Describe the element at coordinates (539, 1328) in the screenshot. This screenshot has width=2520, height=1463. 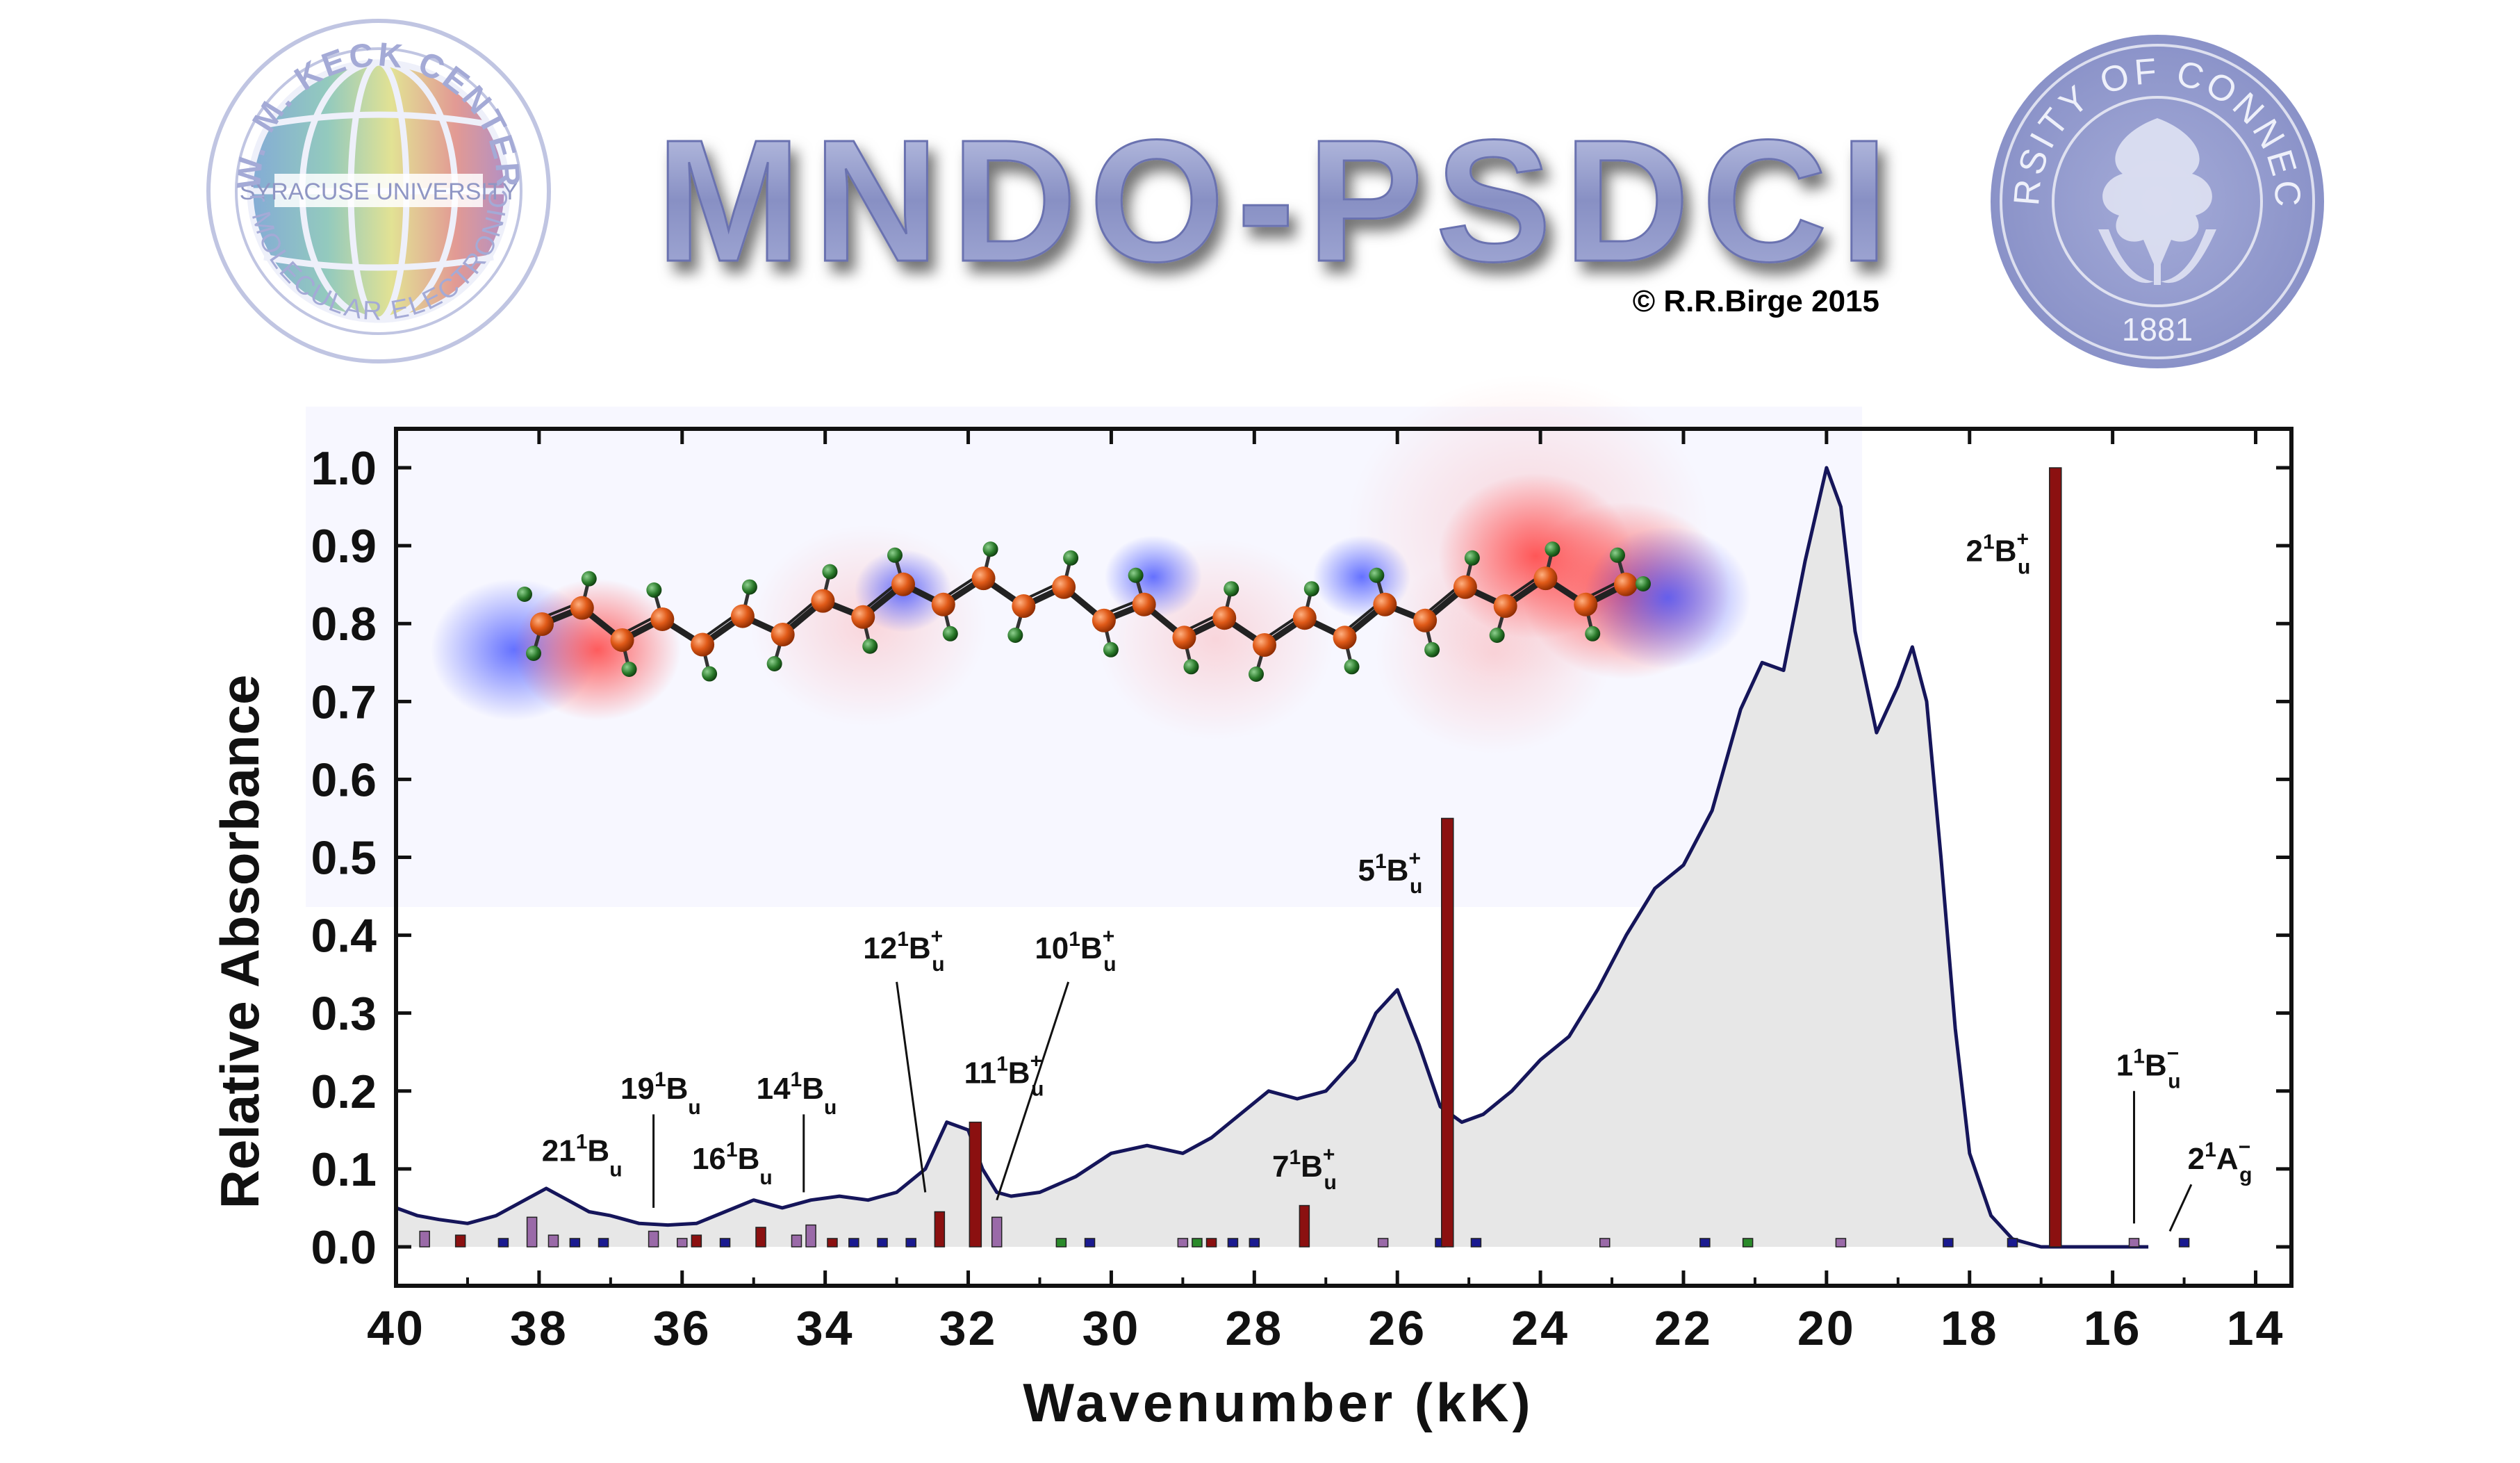
I see `x-tick-label: 38` at that location.